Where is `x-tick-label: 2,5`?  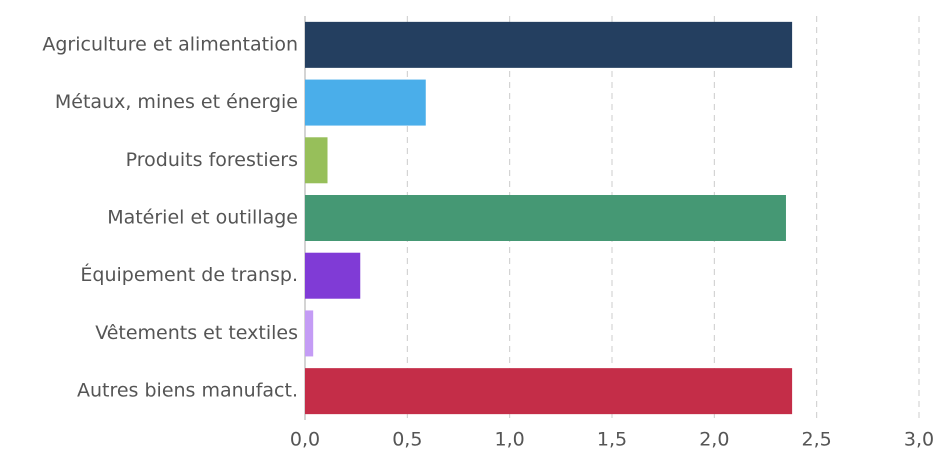
x-tick-label: 2,5 is located at coordinates (817, 440).